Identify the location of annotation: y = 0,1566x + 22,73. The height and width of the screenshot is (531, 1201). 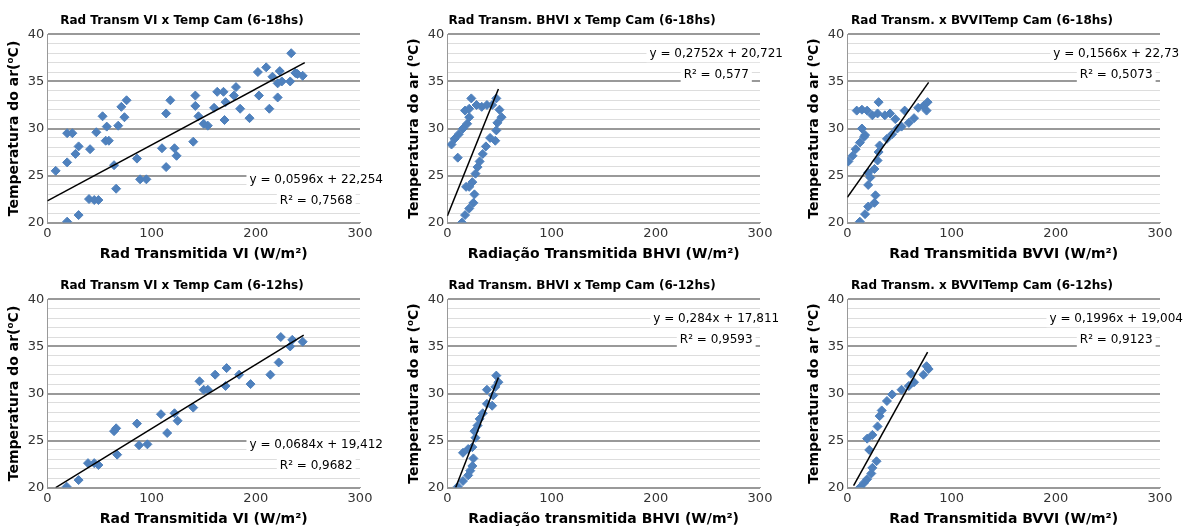
(1116, 53).